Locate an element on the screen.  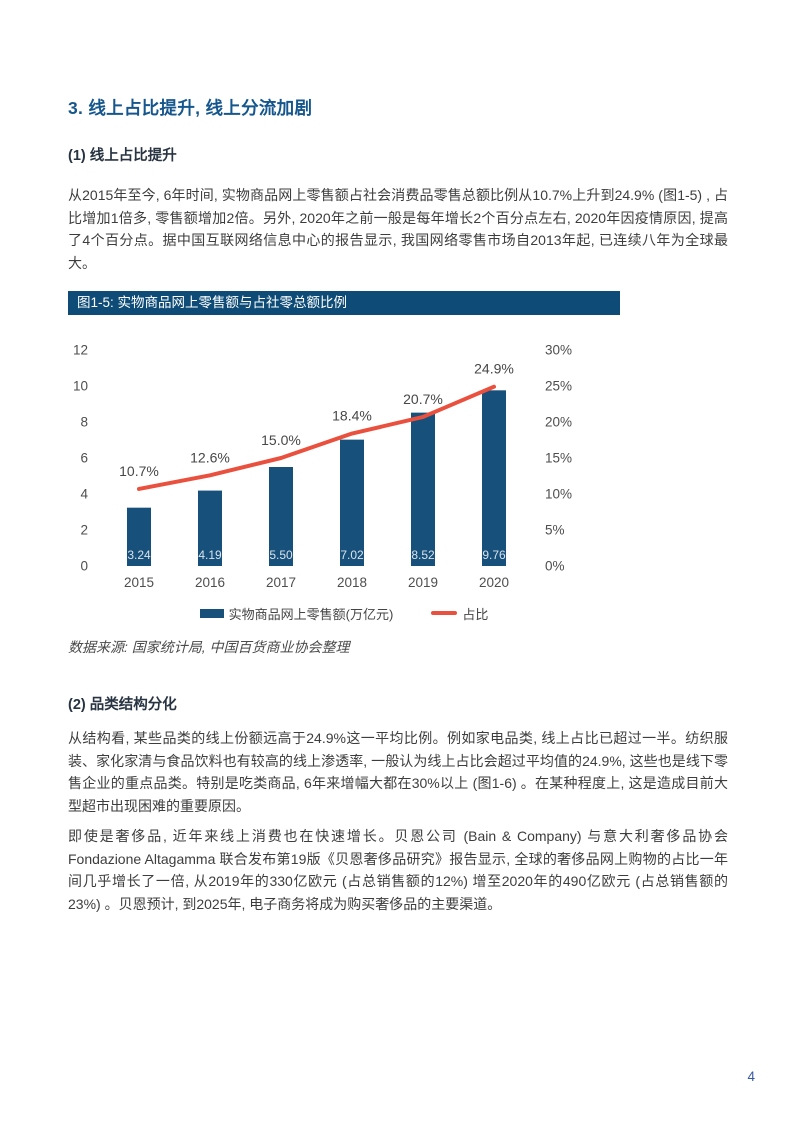
line-value-label: 15.0% is located at coordinates (281, 440).